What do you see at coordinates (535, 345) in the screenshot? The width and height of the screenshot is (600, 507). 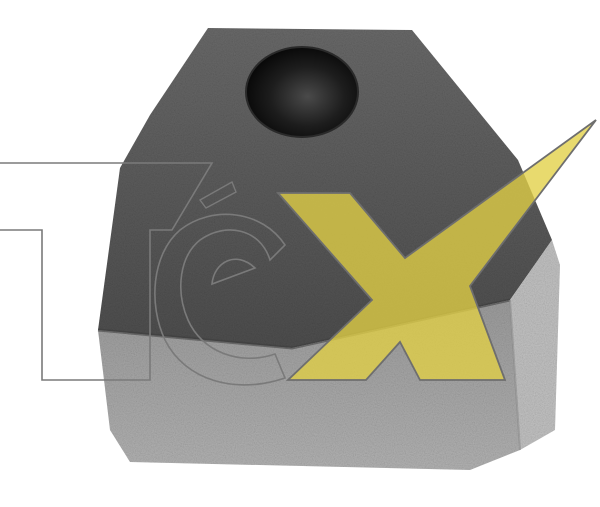 I see `block-side-face` at bounding box center [535, 345].